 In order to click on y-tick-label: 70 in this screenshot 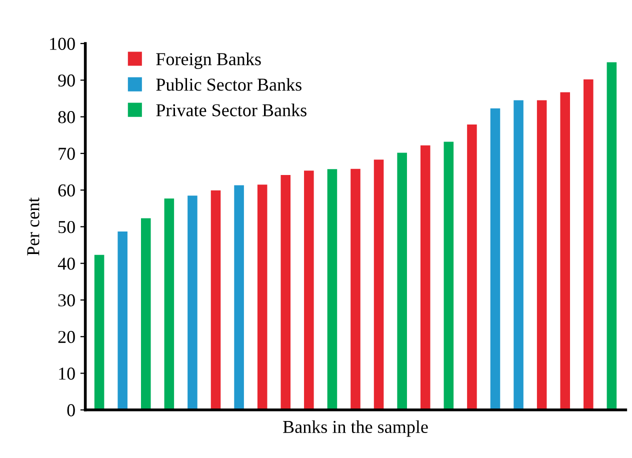, I will do `click(66, 154)`.